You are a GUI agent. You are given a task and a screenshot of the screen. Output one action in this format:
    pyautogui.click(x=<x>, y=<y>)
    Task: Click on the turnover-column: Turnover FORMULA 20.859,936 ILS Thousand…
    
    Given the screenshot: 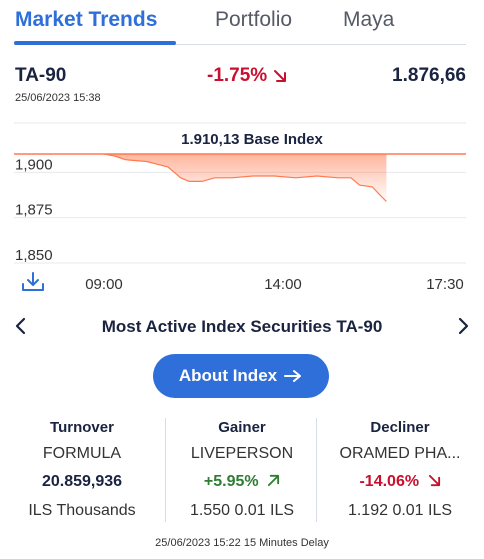 What is the action you would take?
    pyautogui.click(x=82, y=471)
    